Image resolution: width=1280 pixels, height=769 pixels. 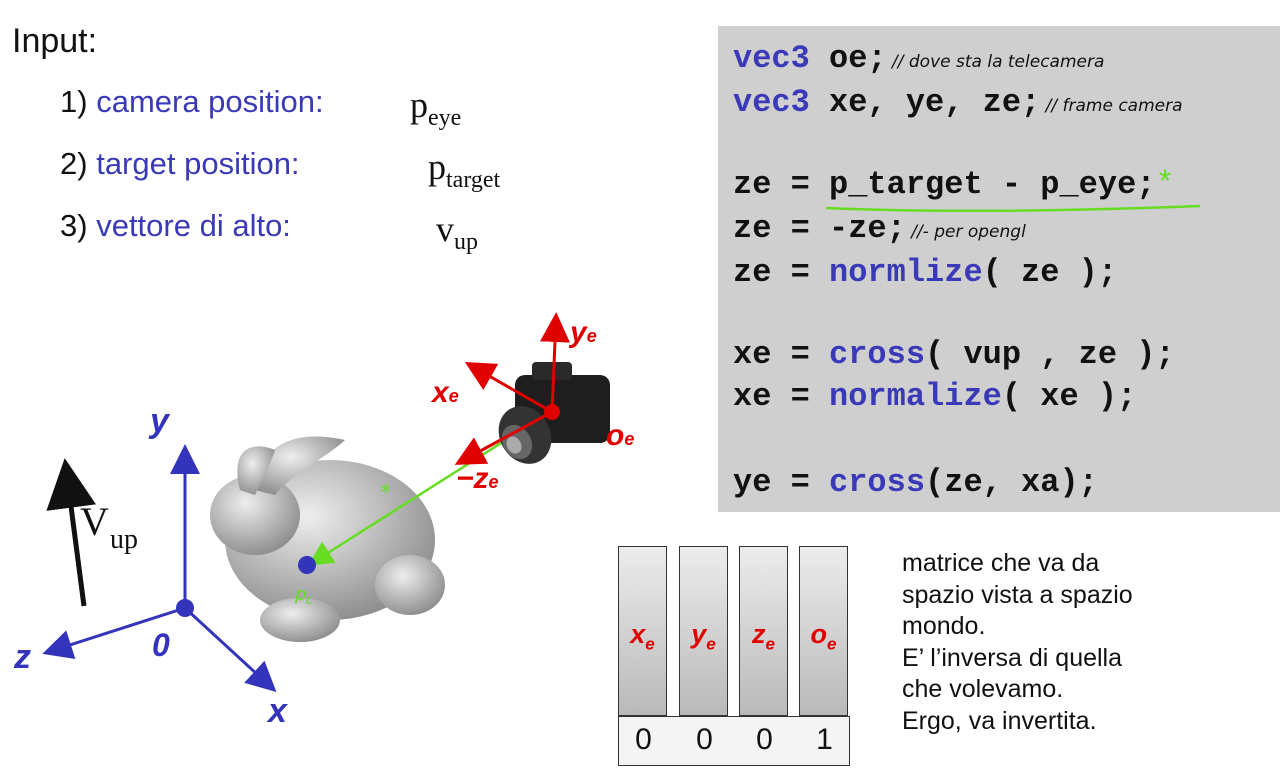 What do you see at coordinates (477, 478) in the screenshot?
I see `camera-z-label: −ze` at bounding box center [477, 478].